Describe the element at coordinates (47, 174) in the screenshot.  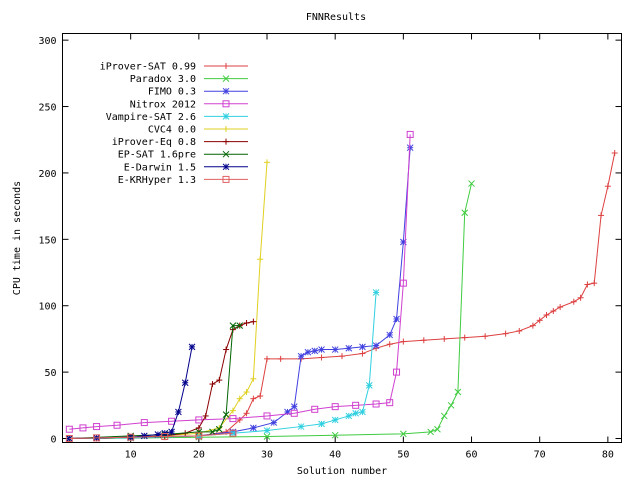
I see `y-tick-label: 200` at that location.